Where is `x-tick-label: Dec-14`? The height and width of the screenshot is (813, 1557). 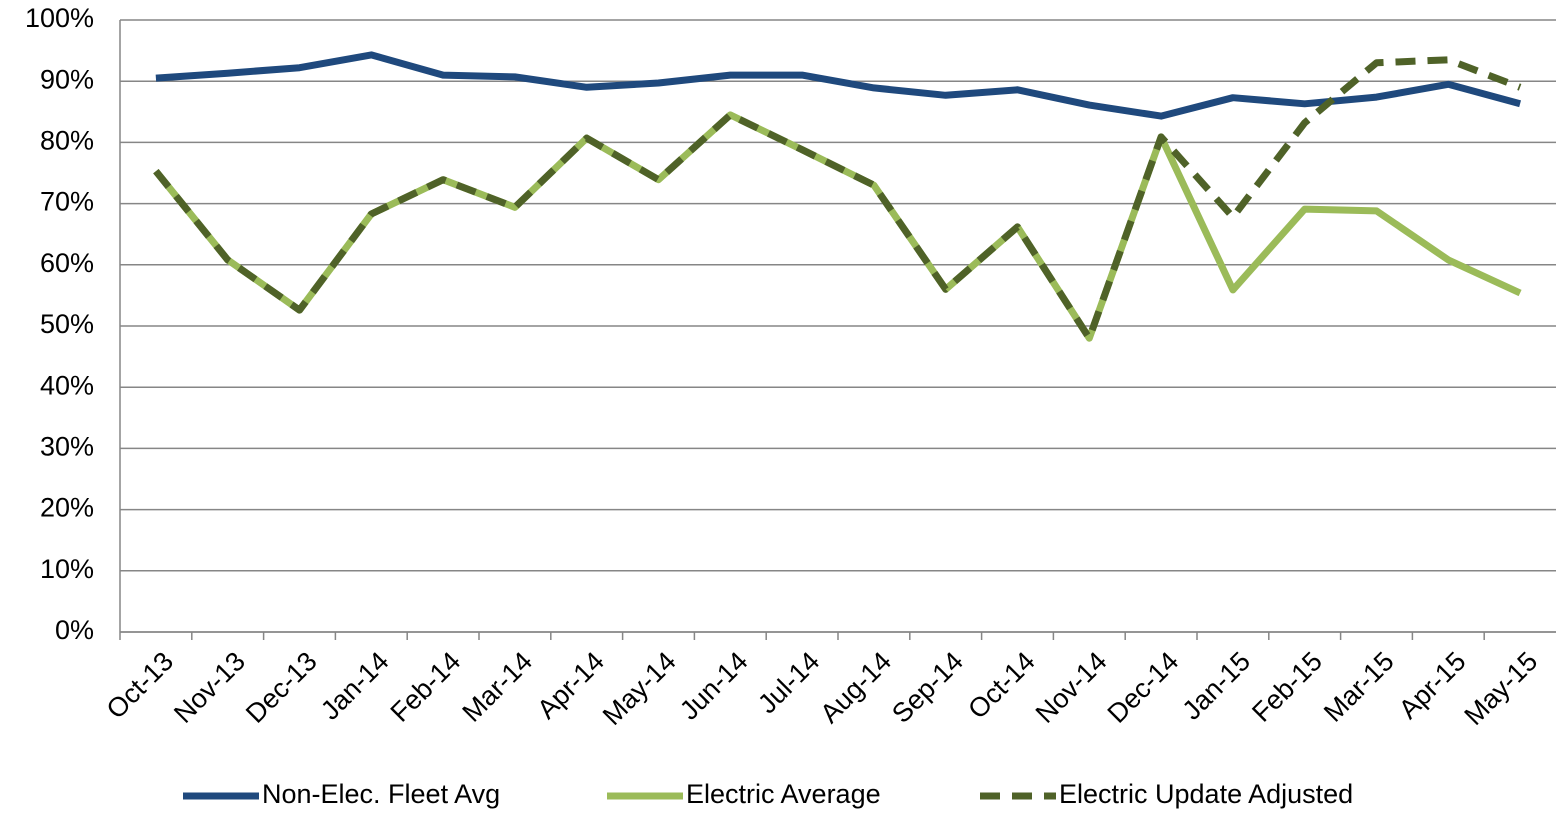 x-tick-label: Dec-14 is located at coordinates (1143, 687).